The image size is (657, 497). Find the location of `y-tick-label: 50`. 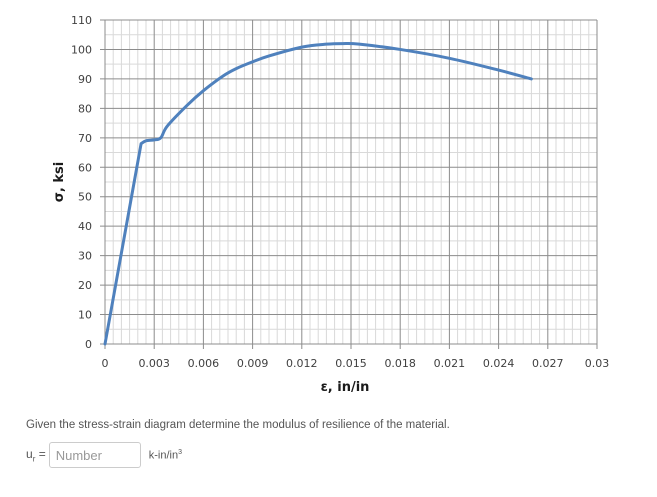

y-tick-label: 50 is located at coordinates (85, 197).